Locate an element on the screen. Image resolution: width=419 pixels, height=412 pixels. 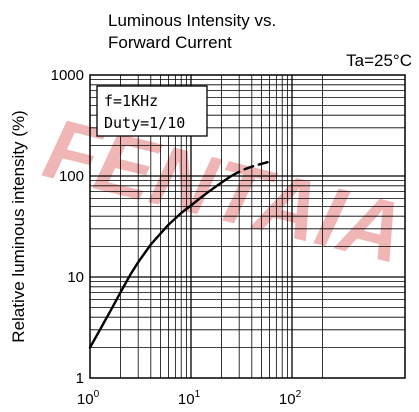
y-tick-label: 1000 is located at coordinates (67, 75).